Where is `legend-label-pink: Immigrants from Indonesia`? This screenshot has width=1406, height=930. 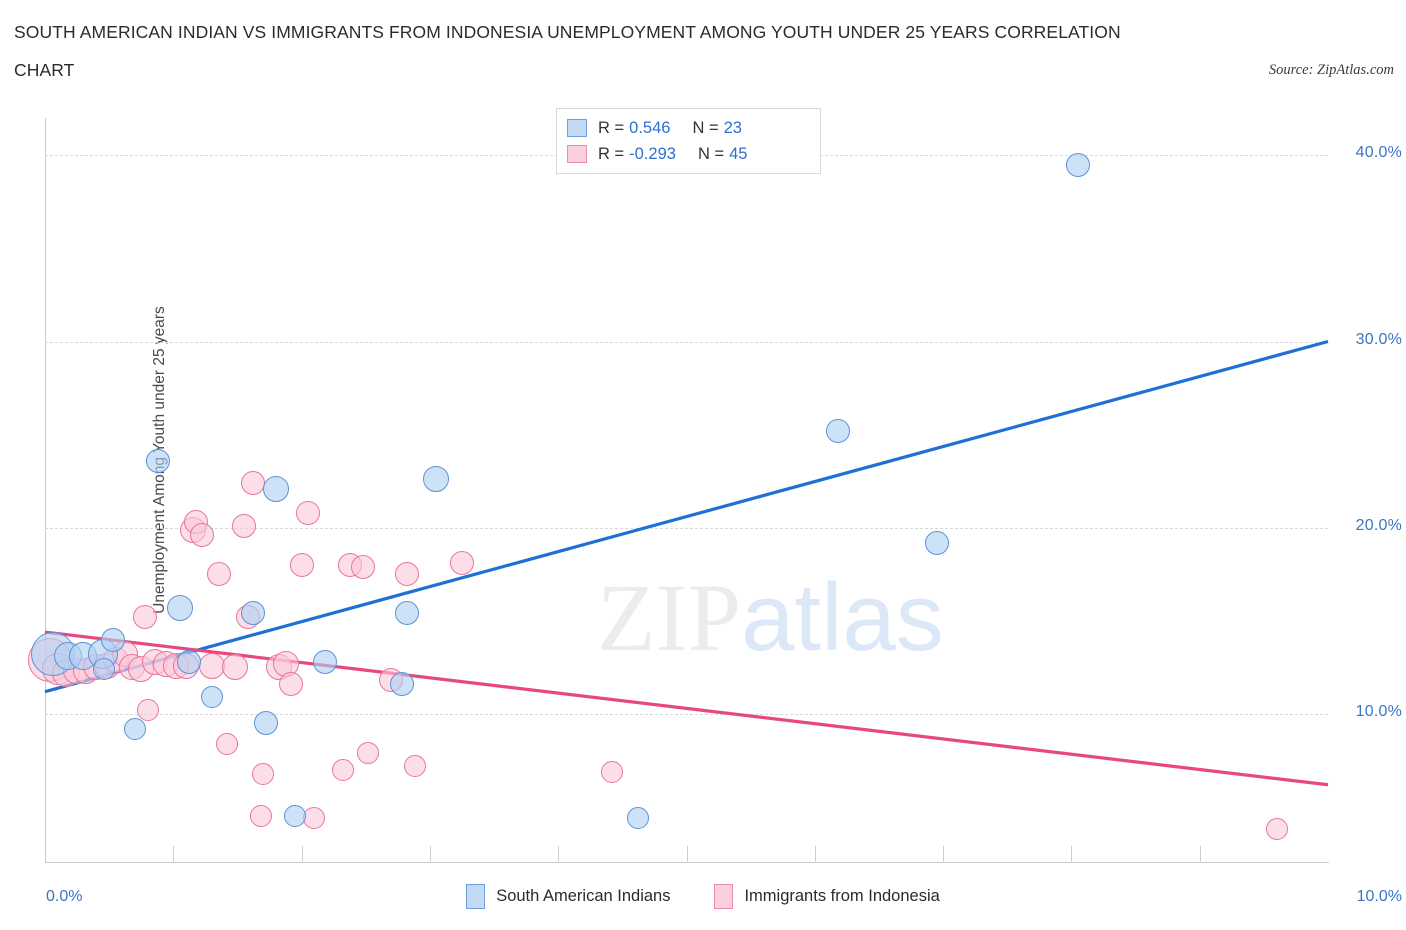
legend-label-pink: Immigrants from Indonesia is located at coordinates (842, 896).